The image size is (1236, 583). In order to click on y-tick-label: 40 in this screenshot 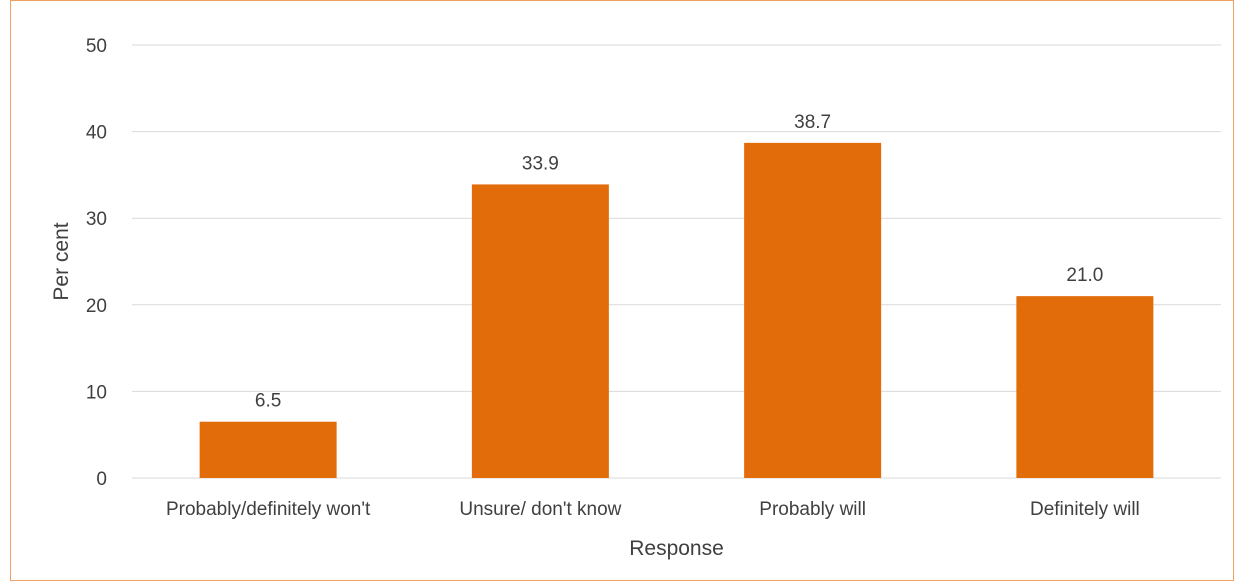, I will do `click(96, 133)`.